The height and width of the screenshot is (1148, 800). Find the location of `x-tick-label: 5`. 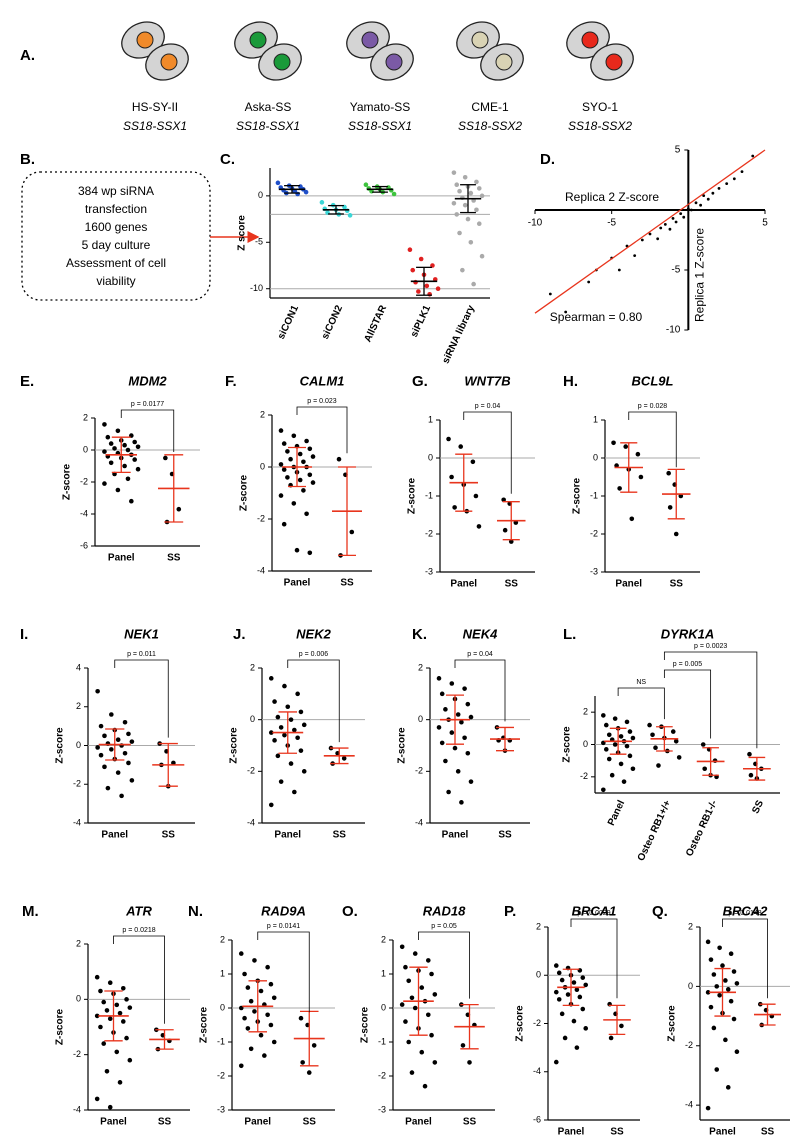

x-tick-label: 5 is located at coordinates (765, 223).